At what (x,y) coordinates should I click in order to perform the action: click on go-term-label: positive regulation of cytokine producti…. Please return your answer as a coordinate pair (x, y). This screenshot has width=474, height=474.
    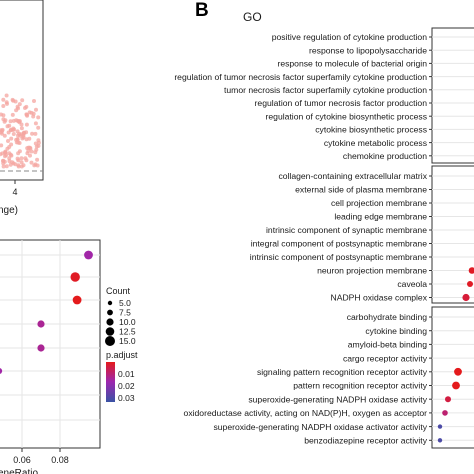
    Looking at the image, I should click on (349, 37).